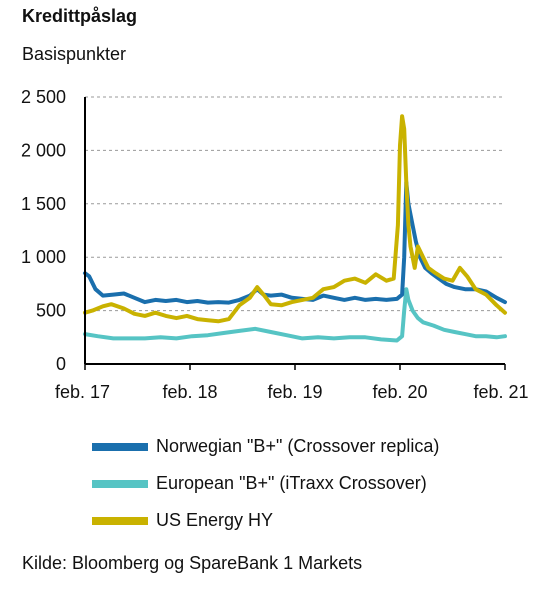  Describe the element at coordinates (500, 392) in the screenshot. I see `x-tick-label: feb. 21` at that location.